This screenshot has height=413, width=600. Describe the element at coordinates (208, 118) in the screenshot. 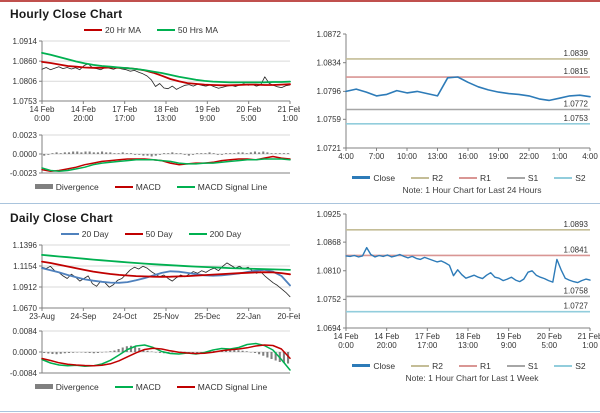

I see `x-tick-label: 9:00` at that location.